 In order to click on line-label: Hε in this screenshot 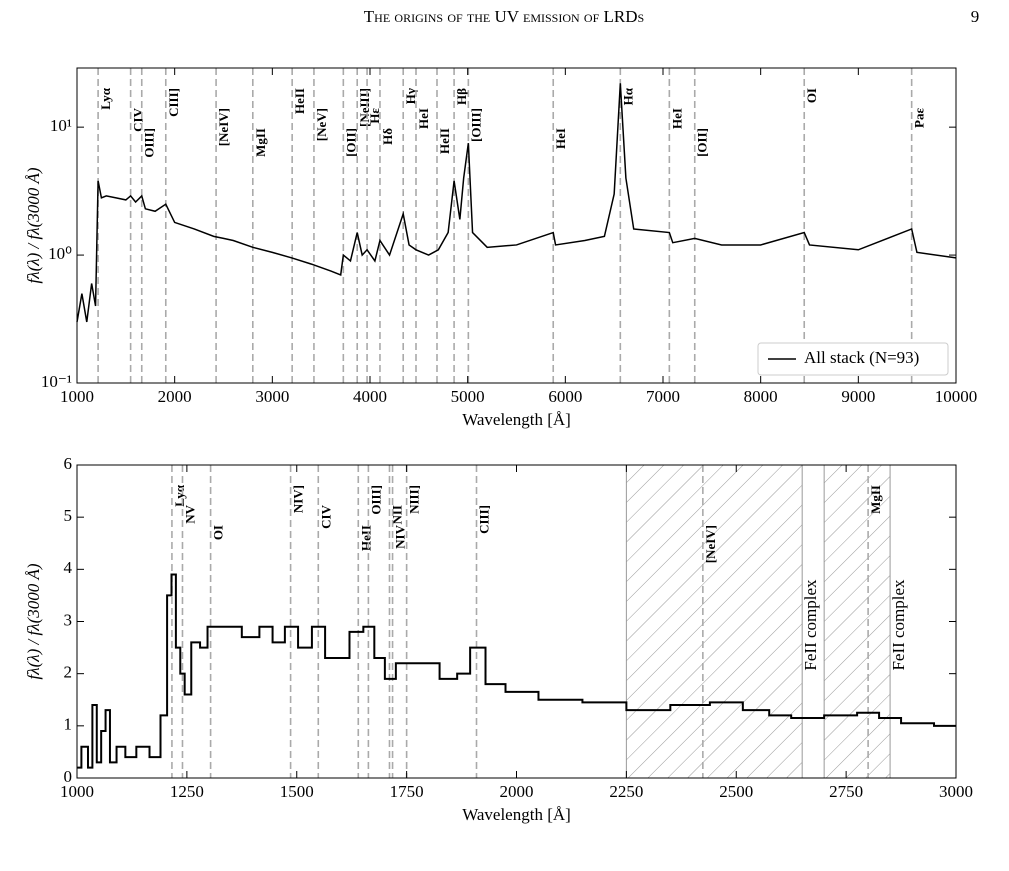, I will do `click(374, 116)`.